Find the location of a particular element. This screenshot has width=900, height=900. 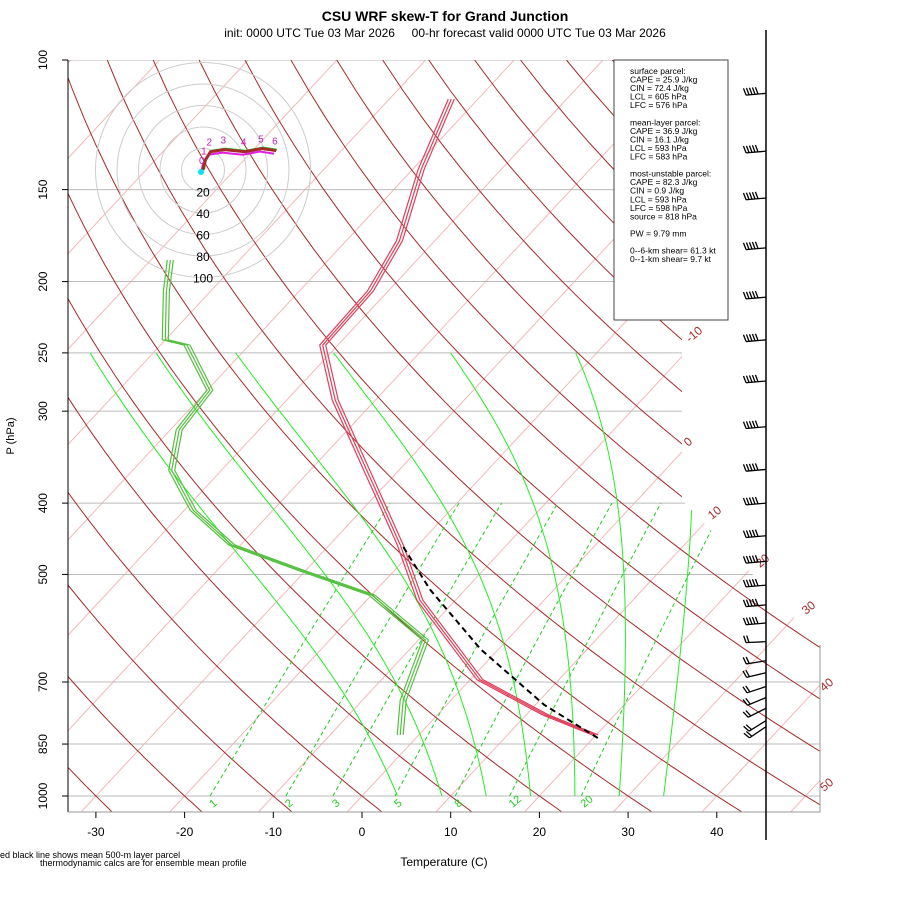

stats-line: mean-layer parcel: is located at coordinates (665, 122).